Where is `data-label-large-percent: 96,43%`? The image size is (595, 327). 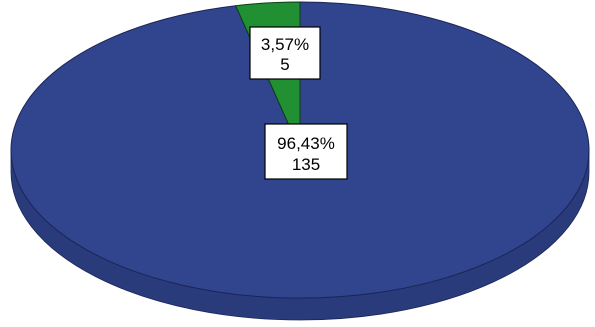 data-label-large-percent: 96,43% is located at coordinates (306, 143).